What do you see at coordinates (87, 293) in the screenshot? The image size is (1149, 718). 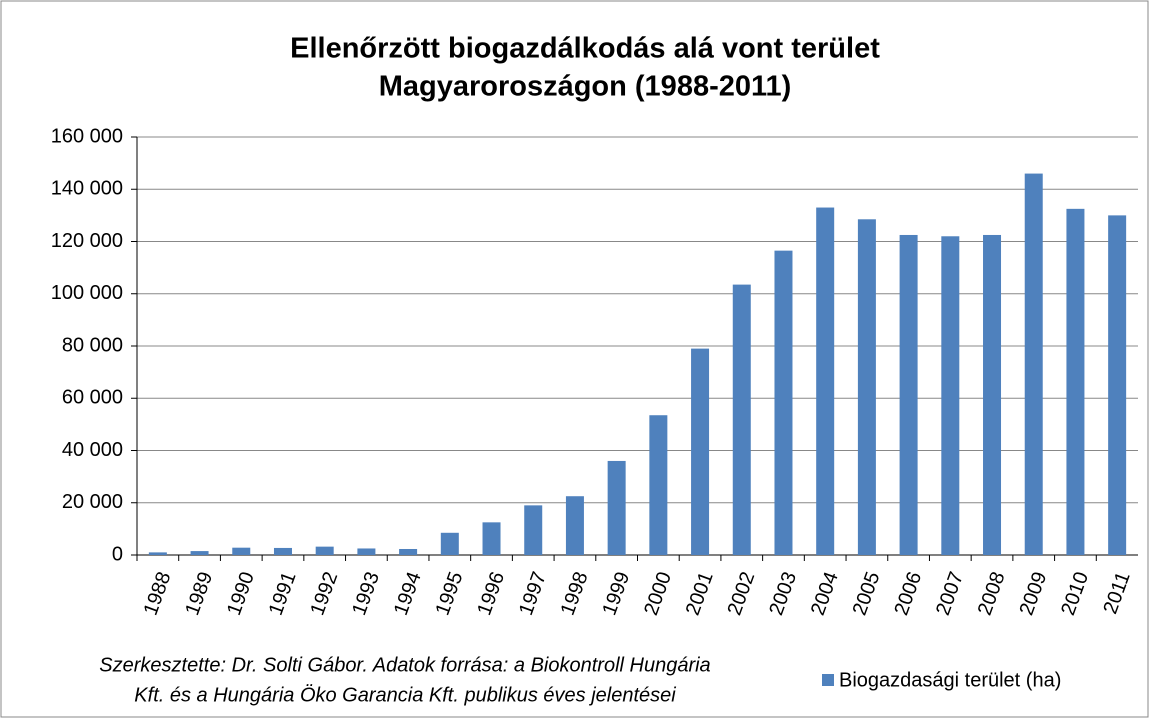 I see `y-tick-label: 100 000` at bounding box center [87, 293].